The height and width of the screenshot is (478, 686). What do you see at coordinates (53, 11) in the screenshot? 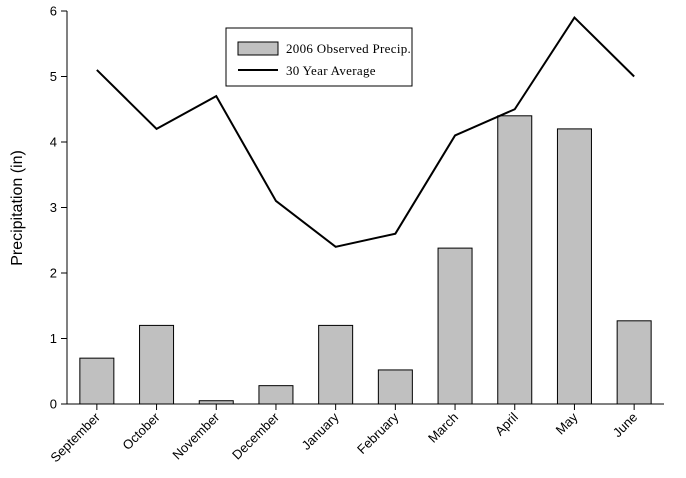
I see `y-tick-label: 6` at bounding box center [53, 11].